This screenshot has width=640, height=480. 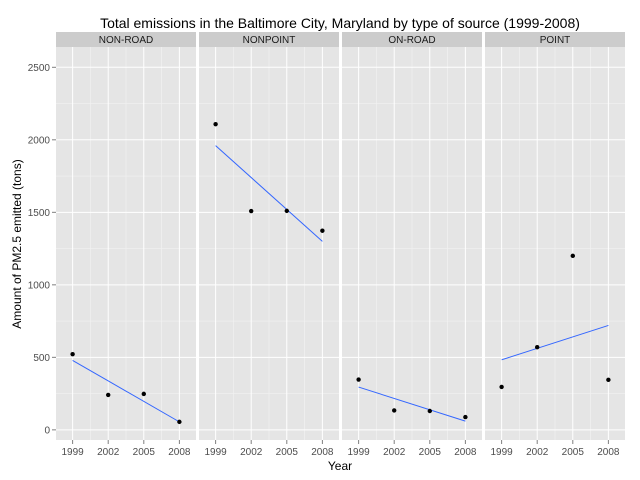 What do you see at coordinates (41, 358) in the screenshot?
I see `y-tick-label: 500` at bounding box center [41, 358].